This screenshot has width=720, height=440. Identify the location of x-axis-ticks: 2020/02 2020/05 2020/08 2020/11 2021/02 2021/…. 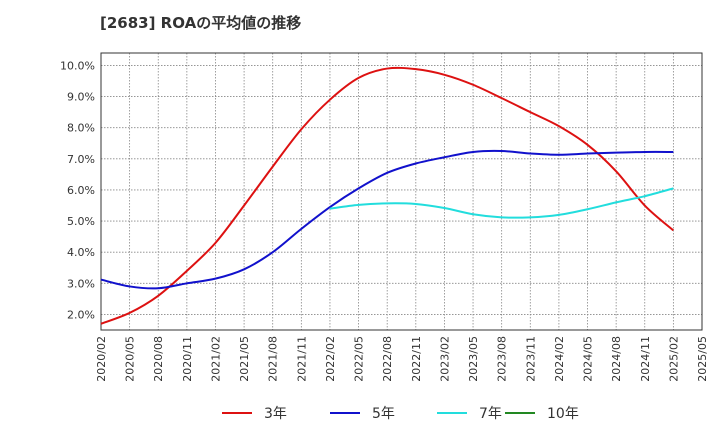
(402, 359).